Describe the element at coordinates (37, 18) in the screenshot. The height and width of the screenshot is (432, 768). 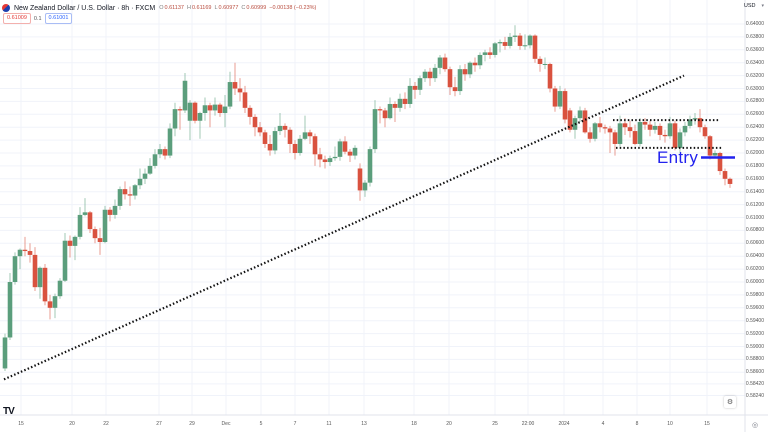
I see `spread-value: 0.1` at that location.